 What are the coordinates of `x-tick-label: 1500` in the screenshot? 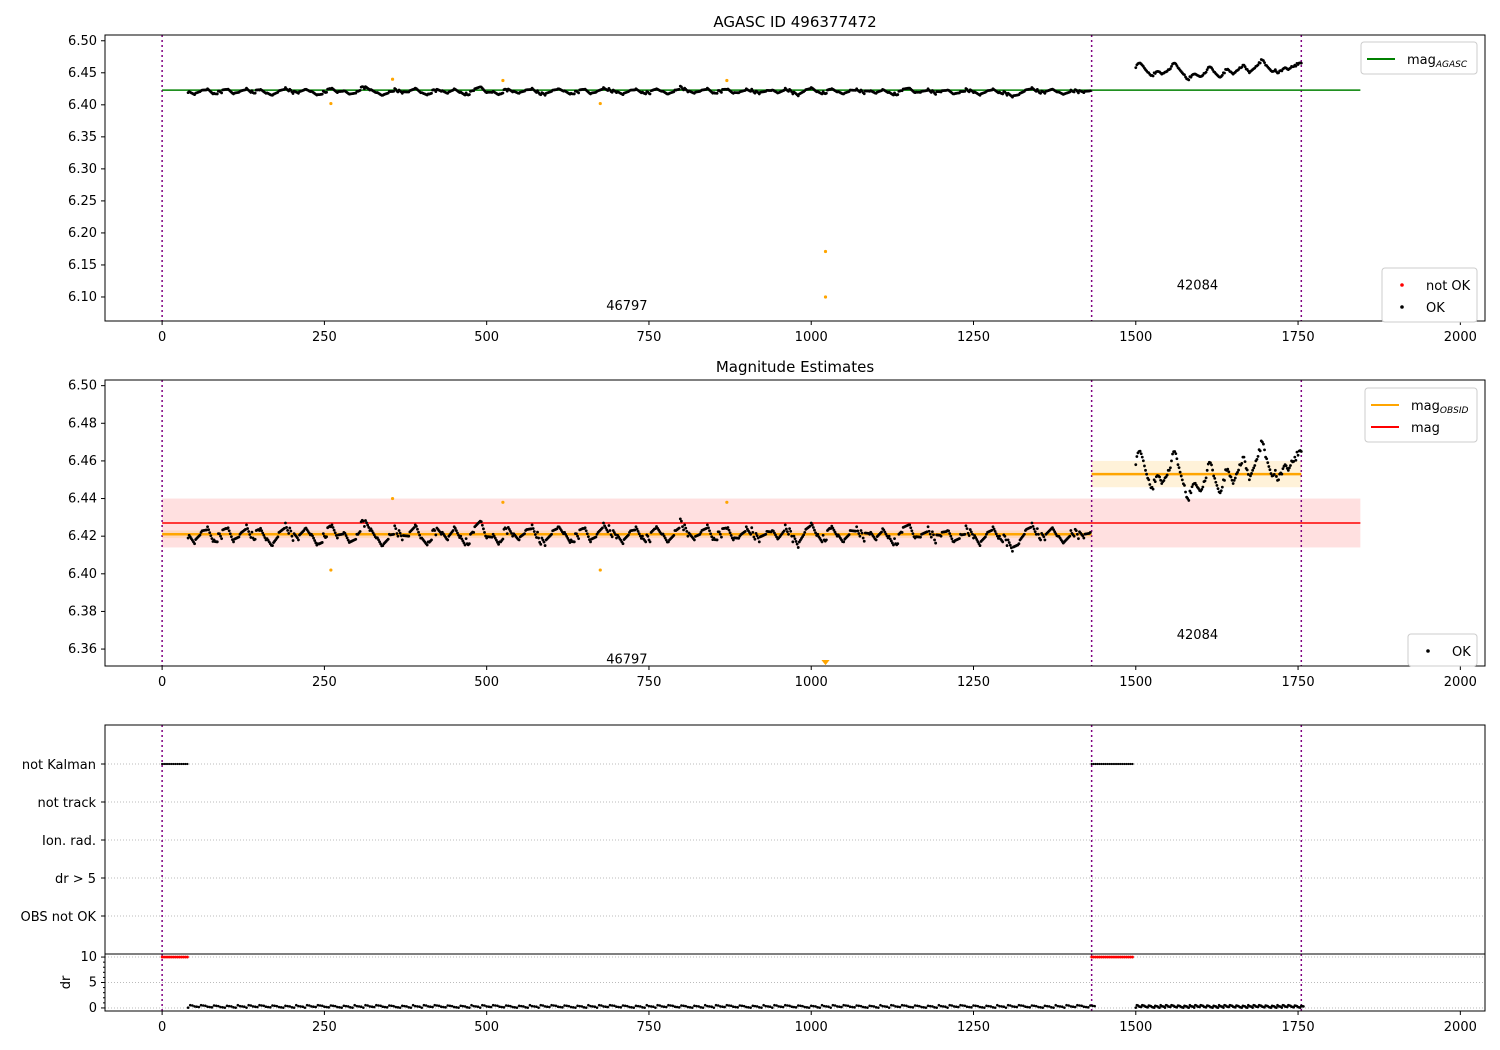 It's located at (1135, 682).